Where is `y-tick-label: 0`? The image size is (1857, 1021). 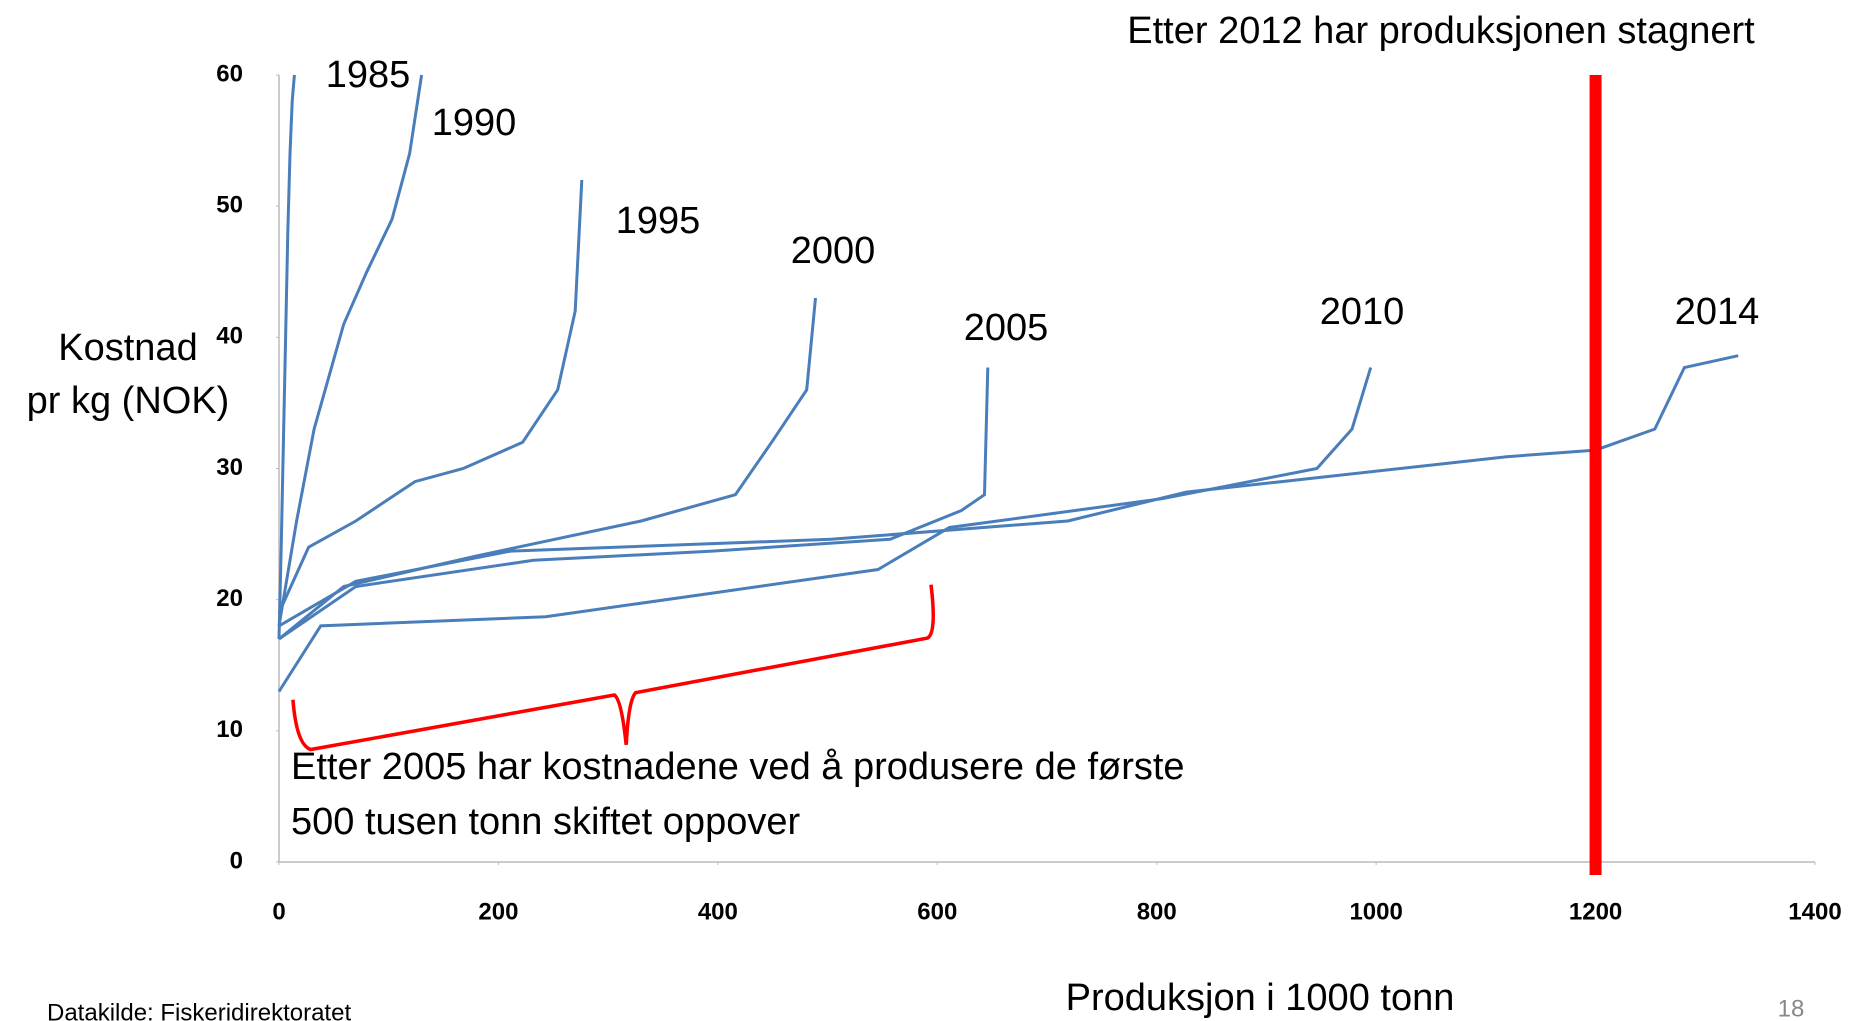
y-tick-label: 0 is located at coordinates (236, 860).